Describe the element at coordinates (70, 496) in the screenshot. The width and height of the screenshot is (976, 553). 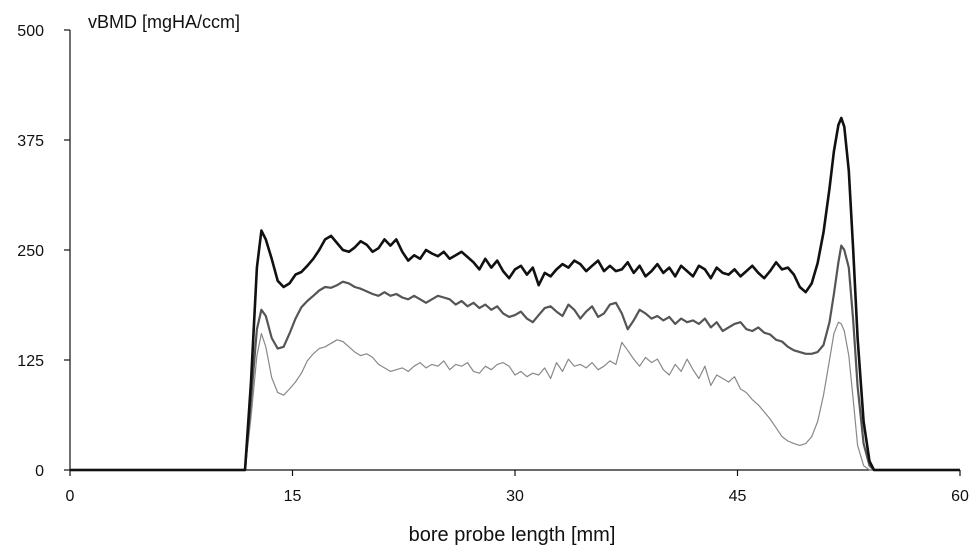
I see `x-tick-label: 0` at that location.